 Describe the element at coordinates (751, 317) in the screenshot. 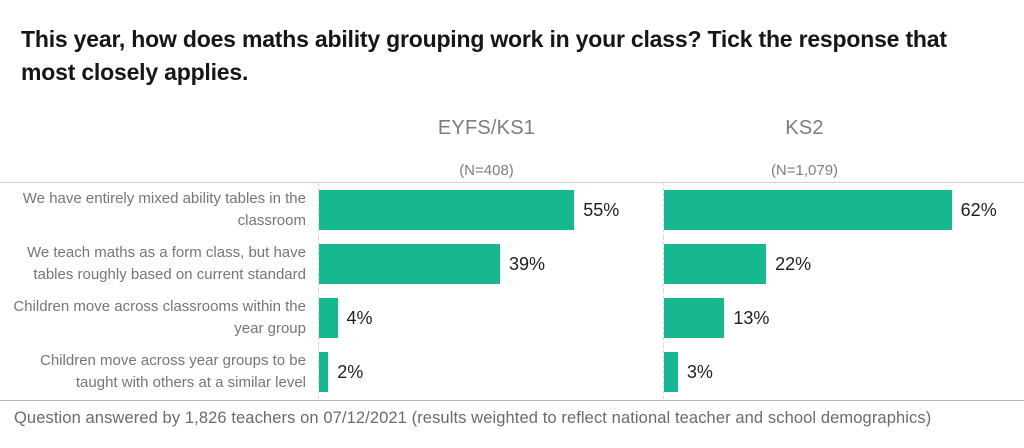

I see `bar-value-label: 13%` at that location.